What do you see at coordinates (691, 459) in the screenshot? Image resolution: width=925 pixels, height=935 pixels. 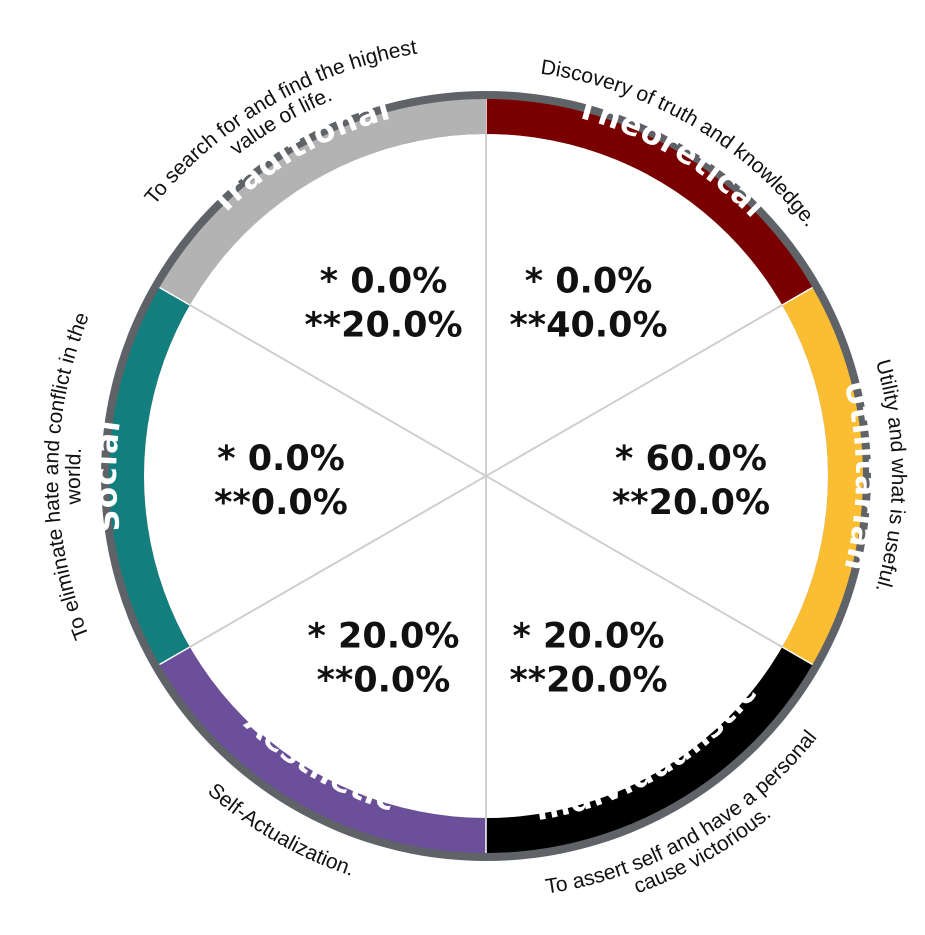 I see `value-primary-utilitarian: * 60.0%` at bounding box center [691, 459].